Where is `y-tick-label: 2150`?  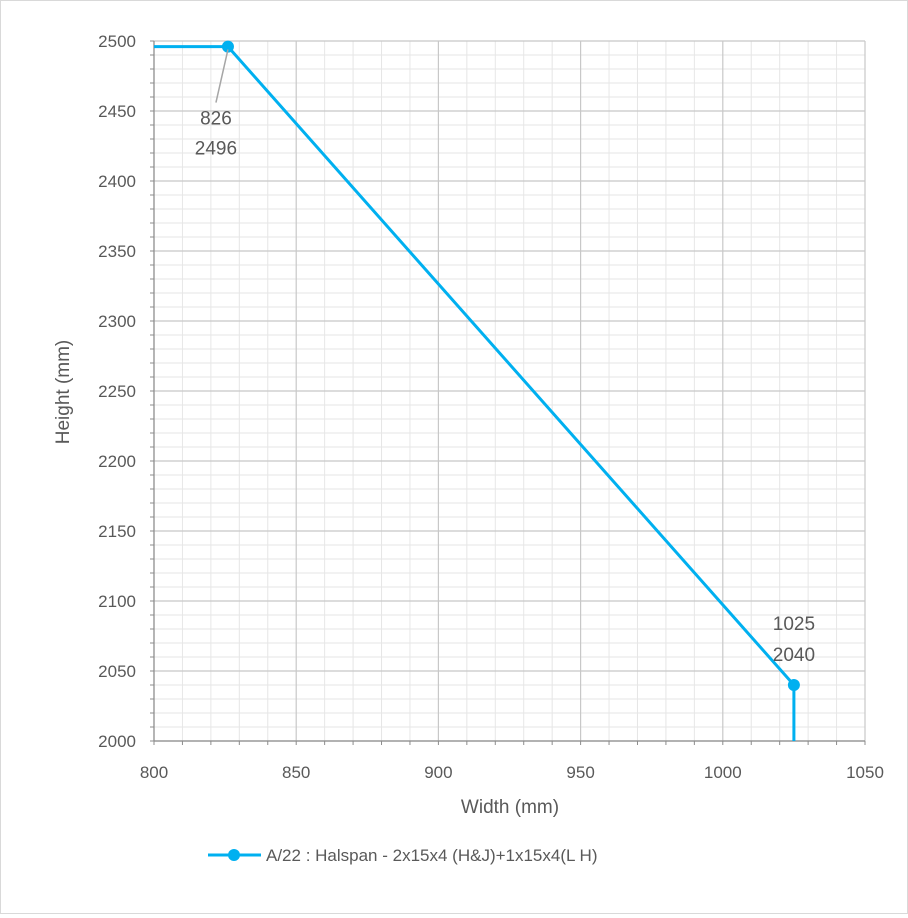 y-tick-label: 2150 is located at coordinates (117, 531).